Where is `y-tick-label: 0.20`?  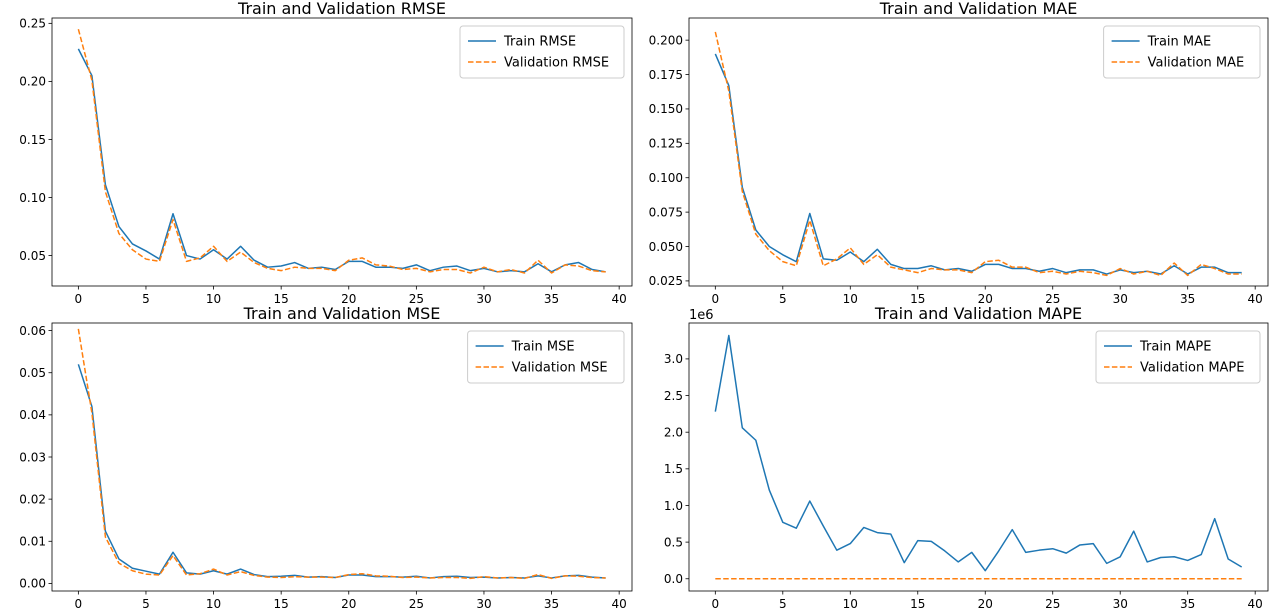 y-tick-label: 0.20 is located at coordinates (32, 82).